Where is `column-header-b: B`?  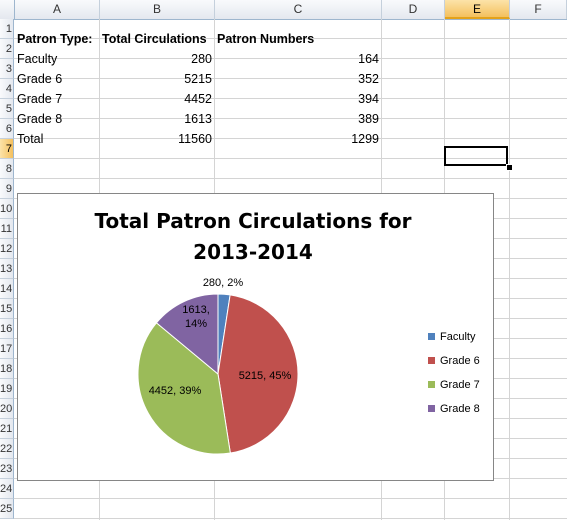
column-header-b: B is located at coordinates (157, 9).